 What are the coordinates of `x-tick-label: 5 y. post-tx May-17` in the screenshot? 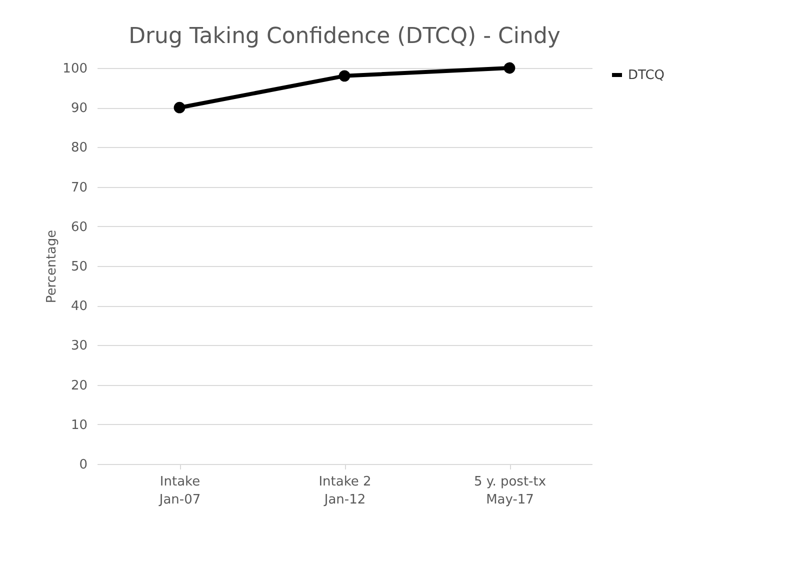 It's located at (510, 491).